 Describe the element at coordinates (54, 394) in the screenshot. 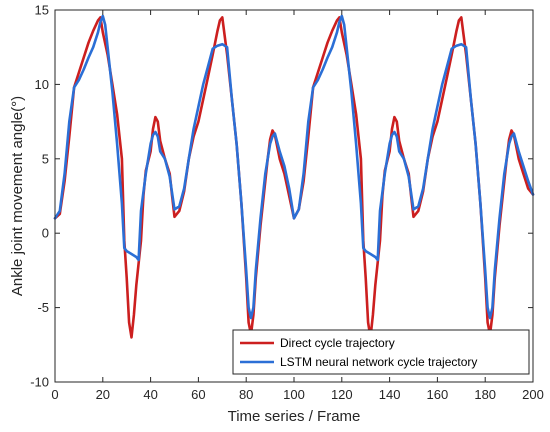

I see `x-tick-label: 0` at that location.